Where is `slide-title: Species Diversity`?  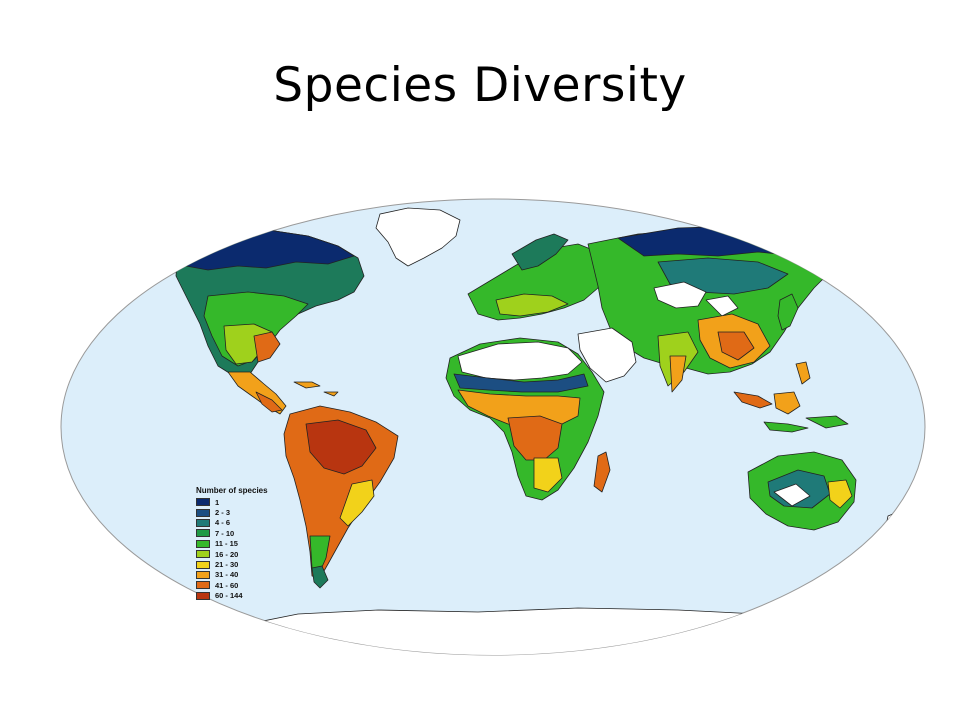 slide-title: Species Diversity is located at coordinates (480, 85).